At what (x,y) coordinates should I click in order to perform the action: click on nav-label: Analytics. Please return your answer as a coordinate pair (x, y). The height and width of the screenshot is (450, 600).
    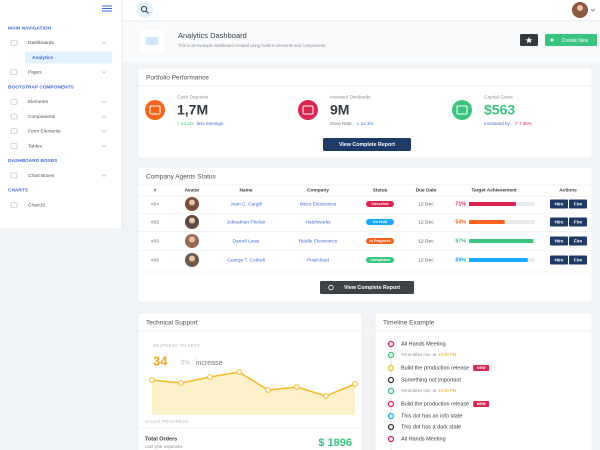
    Looking at the image, I should click on (43, 58).